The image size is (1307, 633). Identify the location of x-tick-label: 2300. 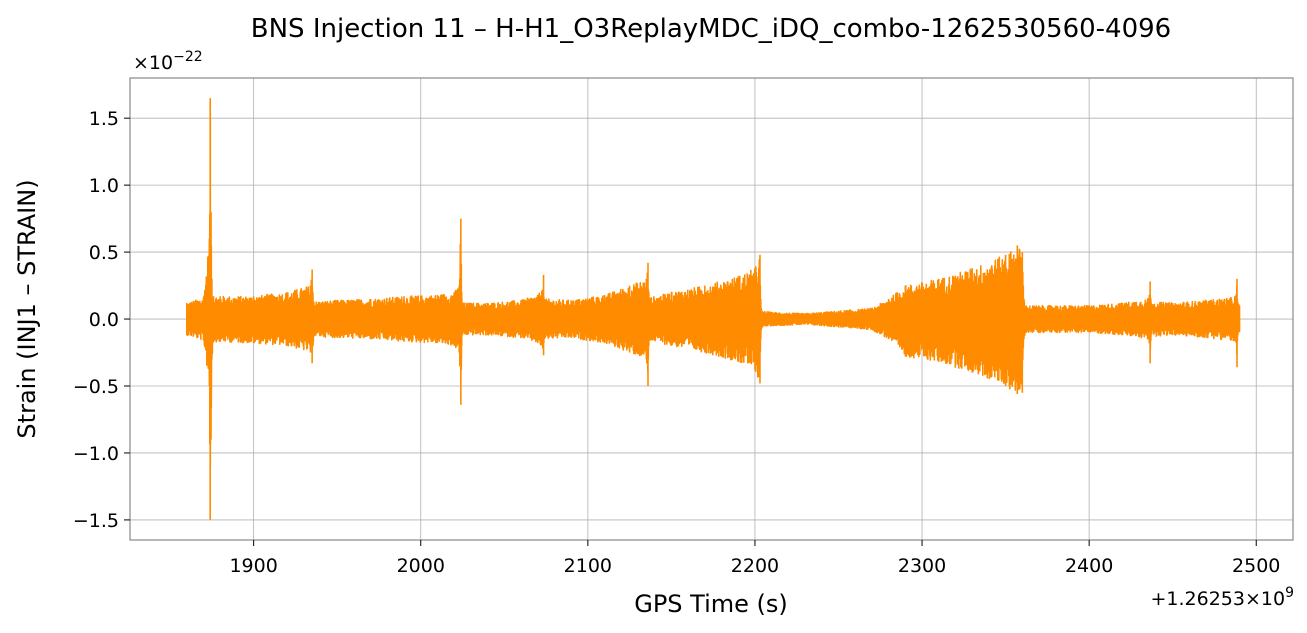
(922, 566).